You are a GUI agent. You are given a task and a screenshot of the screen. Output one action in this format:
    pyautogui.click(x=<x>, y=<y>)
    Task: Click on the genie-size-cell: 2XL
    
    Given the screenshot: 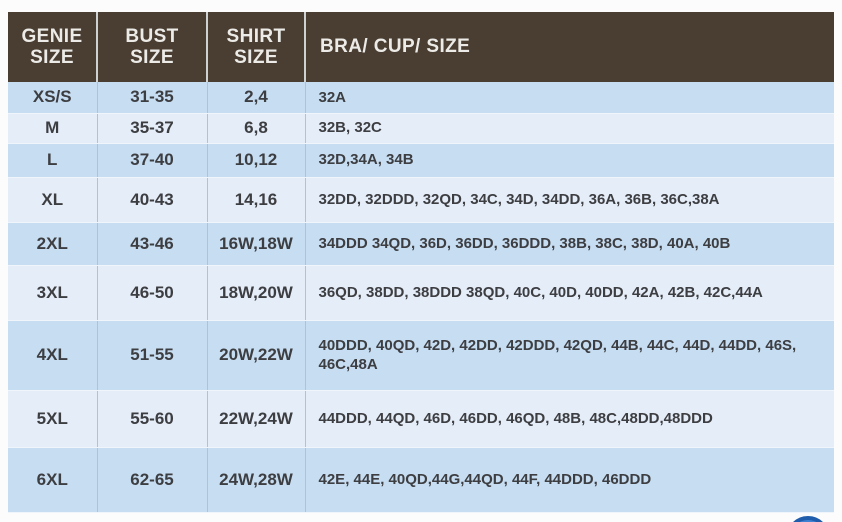 What is the action you would take?
    pyautogui.click(x=53, y=244)
    